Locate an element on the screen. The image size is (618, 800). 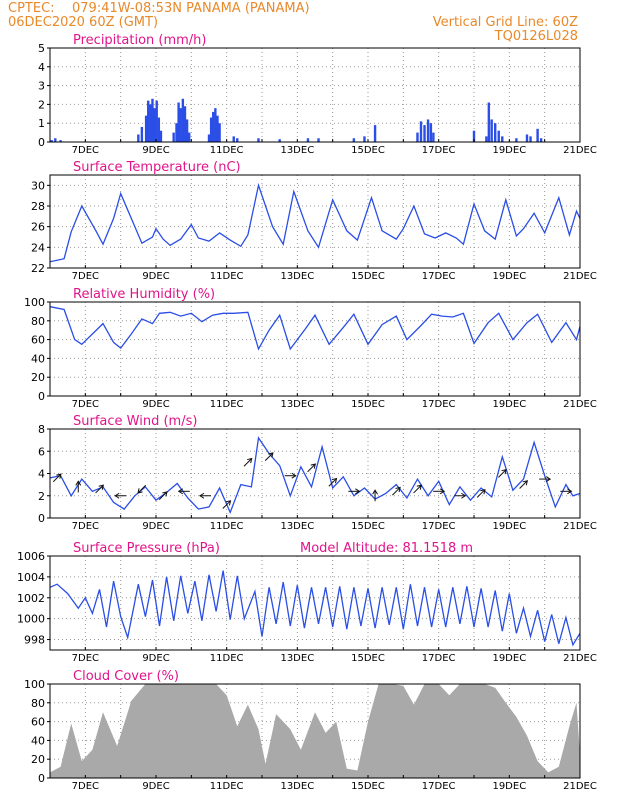
y-tick-label: 20 is located at coordinates (38, 759).